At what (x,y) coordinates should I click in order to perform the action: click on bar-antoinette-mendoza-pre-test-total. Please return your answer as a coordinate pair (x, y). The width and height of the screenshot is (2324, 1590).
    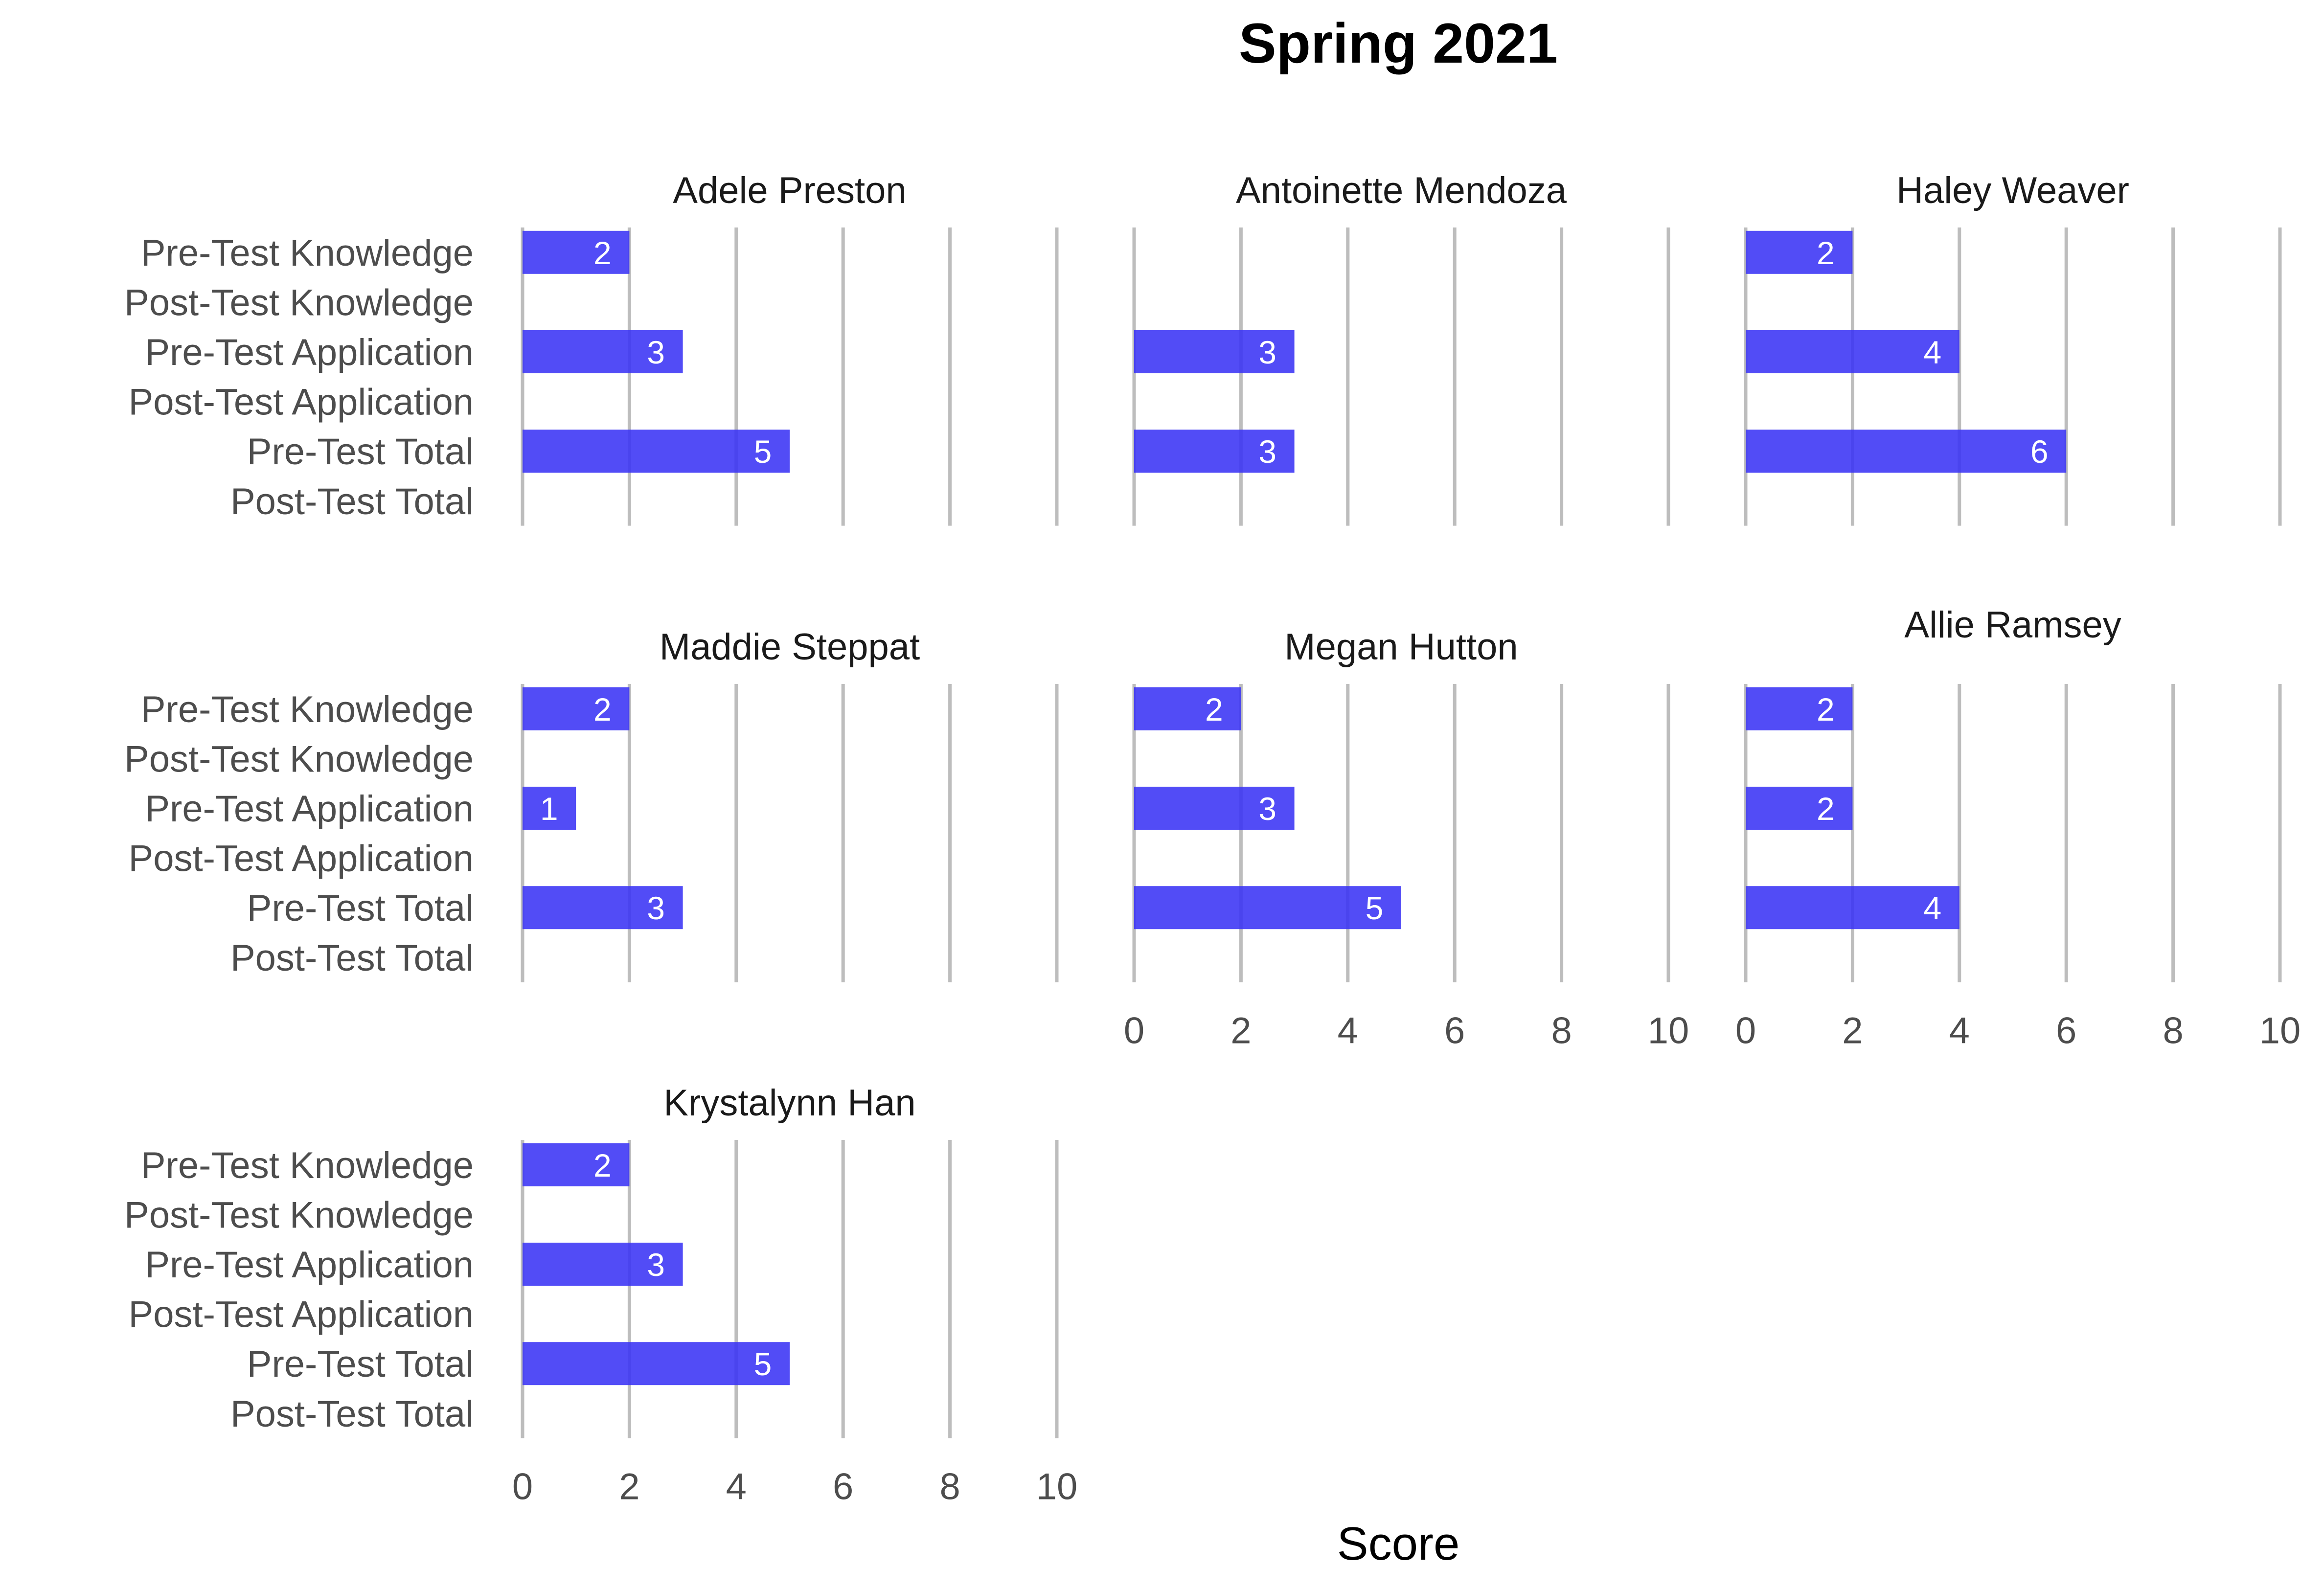
    Looking at the image, I should click on (1215, 452).